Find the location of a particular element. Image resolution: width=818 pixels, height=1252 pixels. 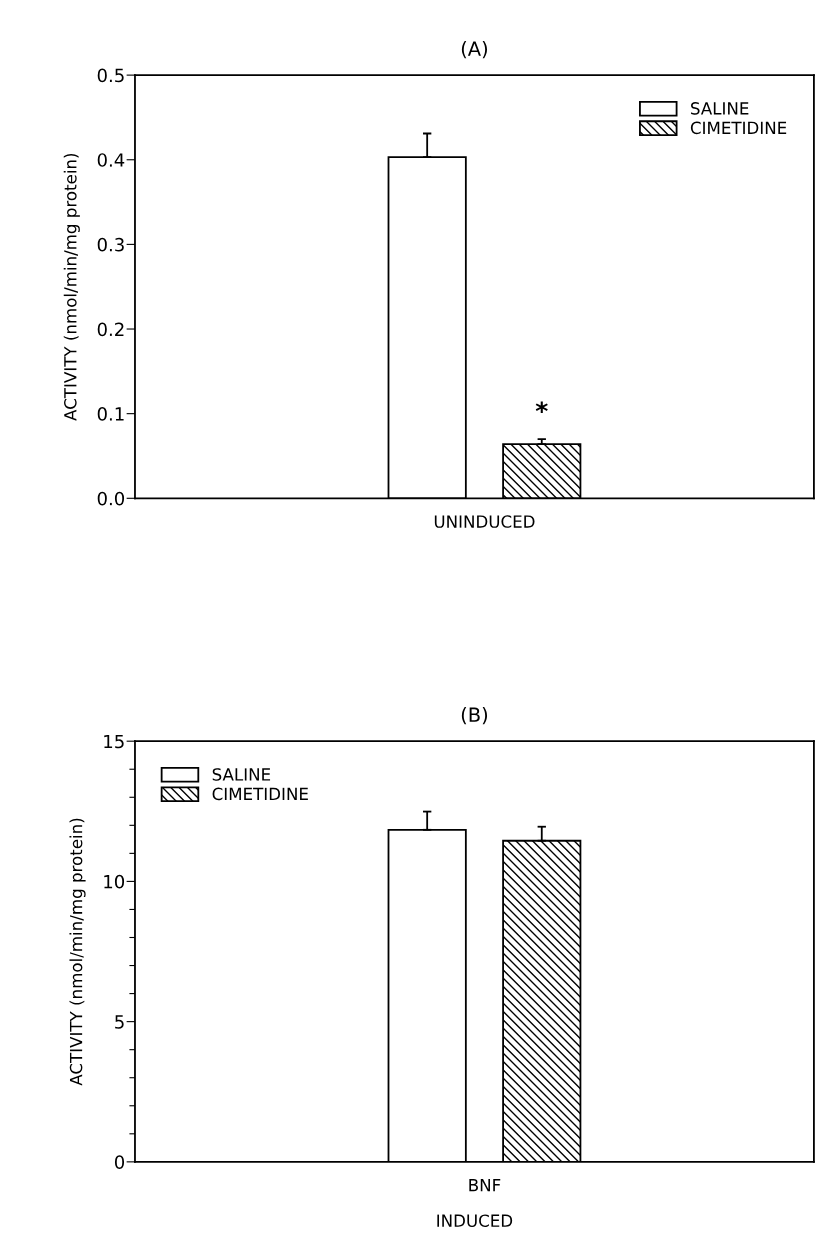

x-axis-title: INDUCED is located at coordinates (475, 1220).